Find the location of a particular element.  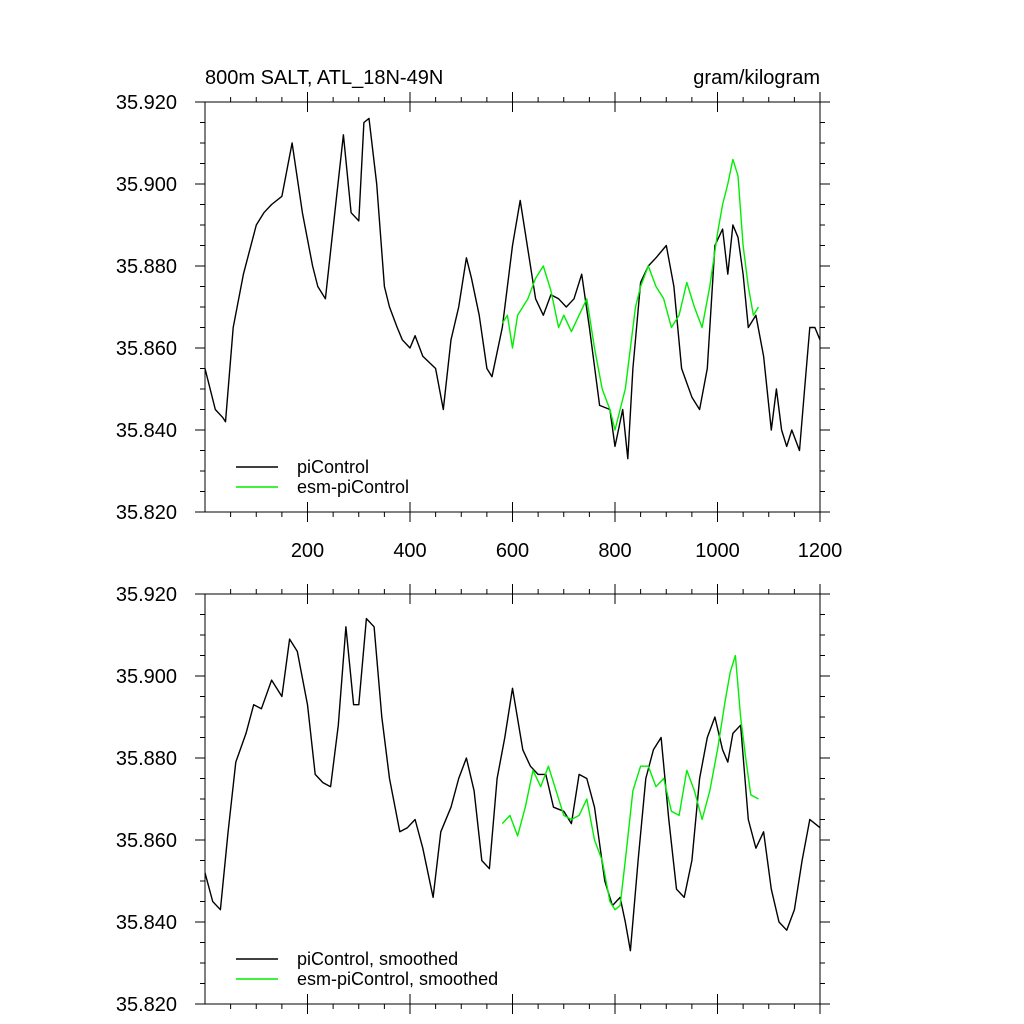

top-ytick-label: 35.860 is located at coordinates (146, 349).